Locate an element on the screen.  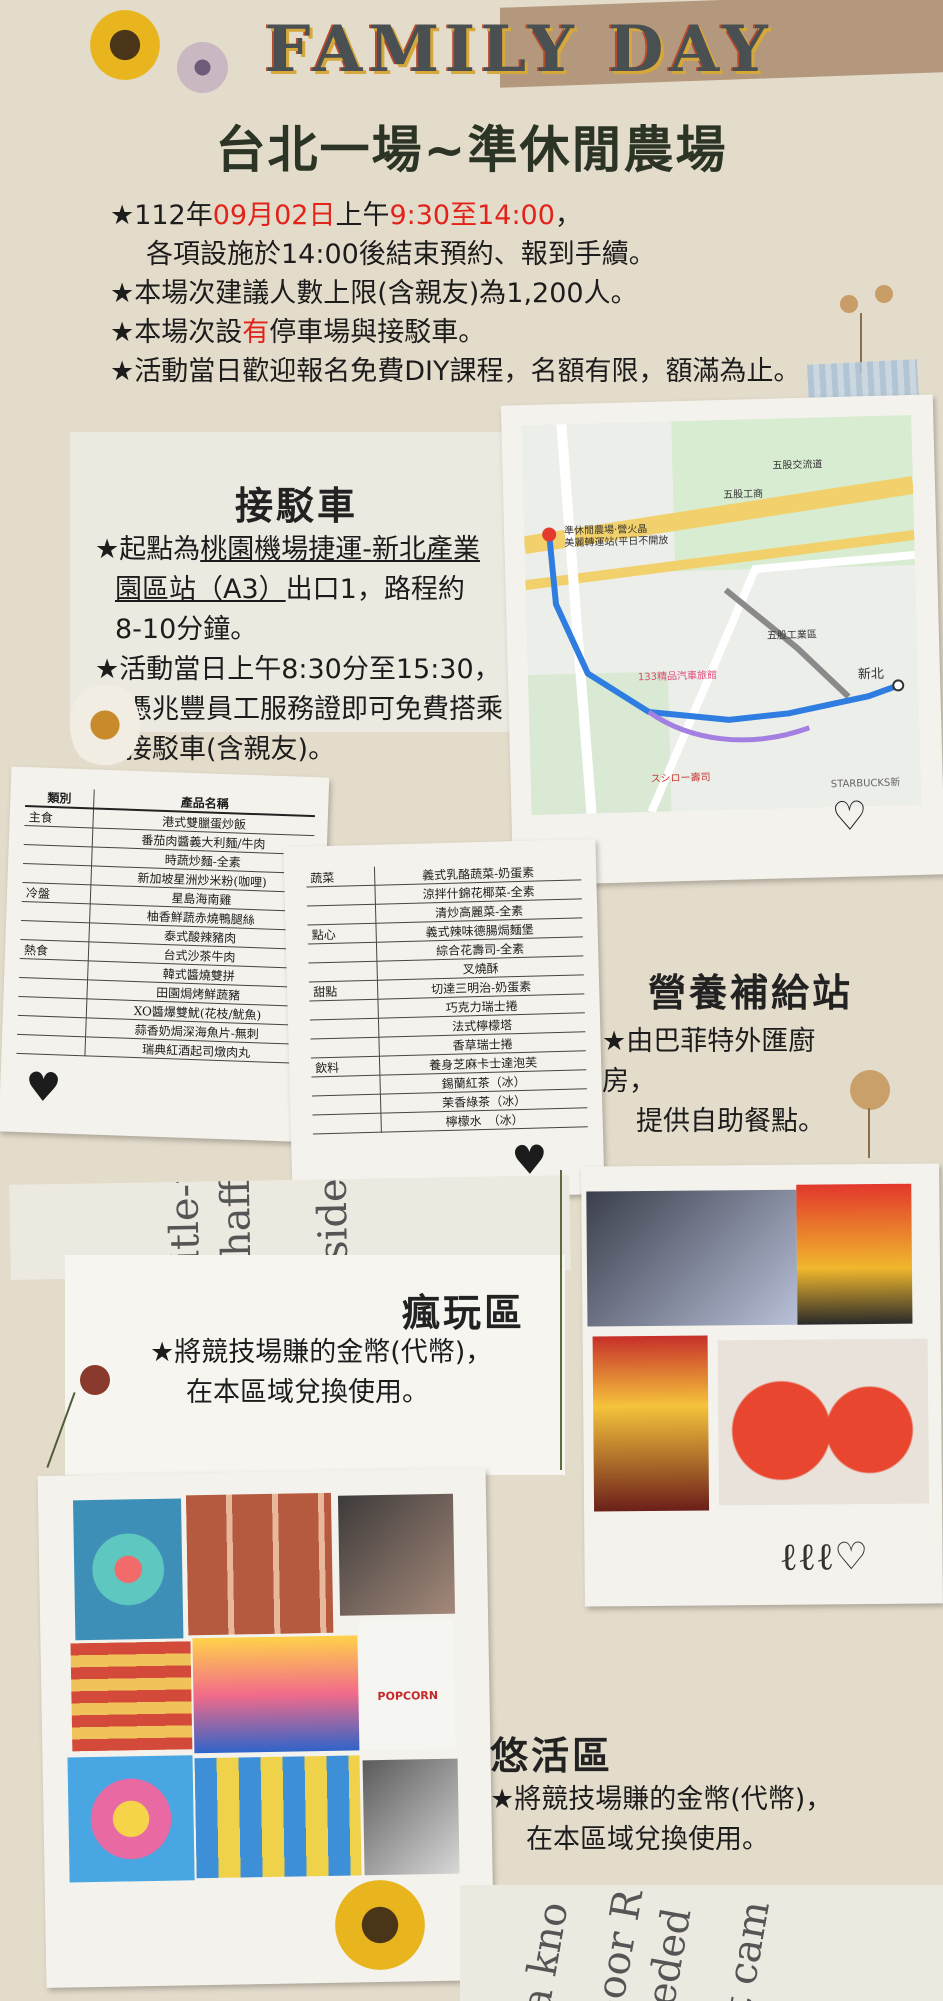
leisure-photo-6: POPCORN is located at coordinates (407, 1684).